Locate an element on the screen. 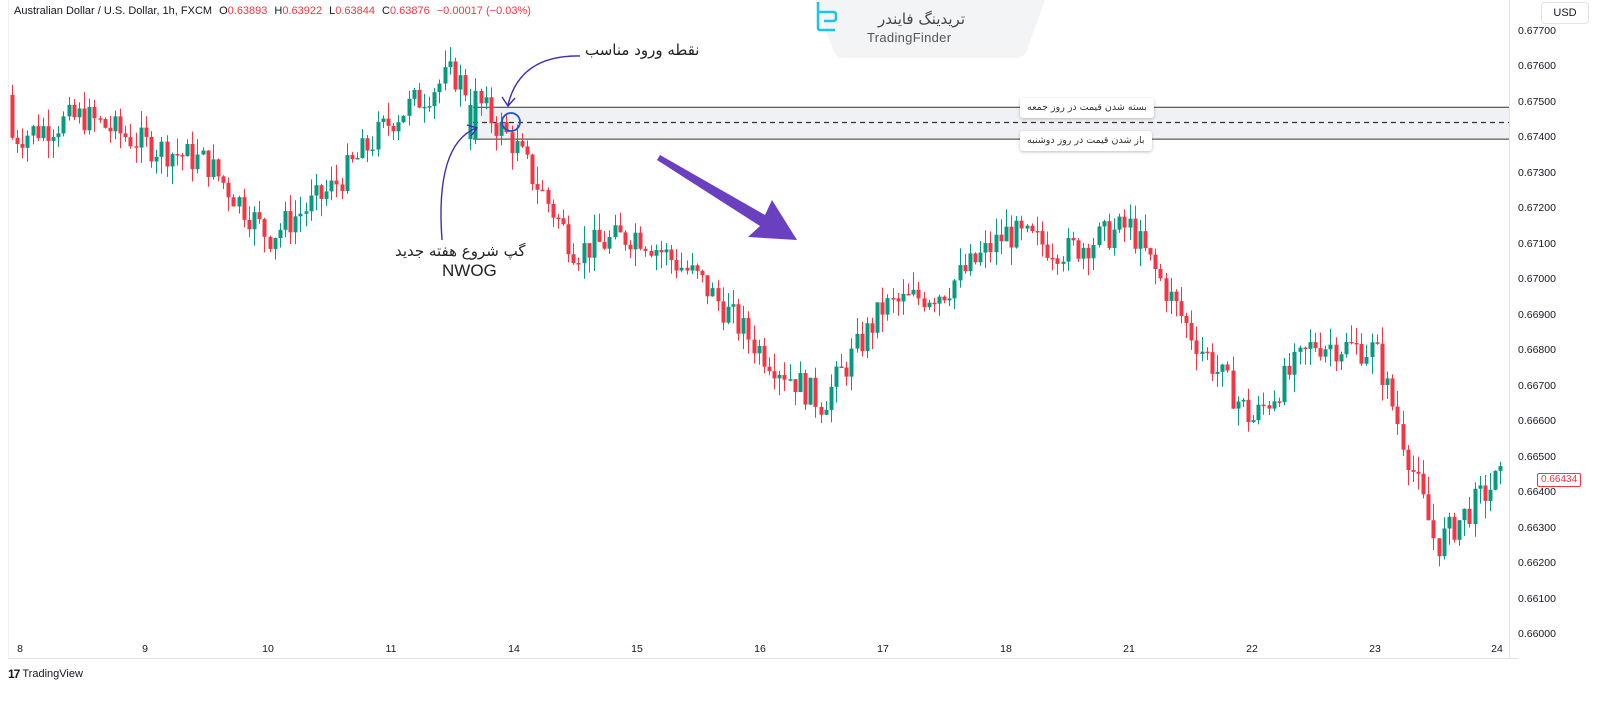  price-tick: 0.66200 is located at coordinates (1537, 563).